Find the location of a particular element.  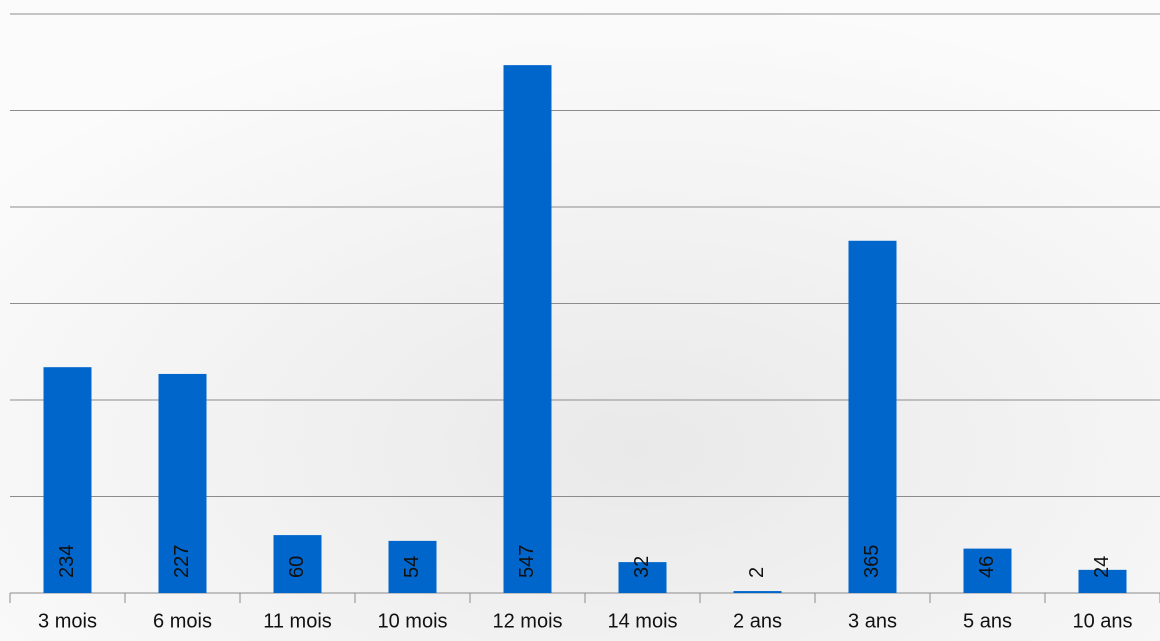

x-tick-label: 5 ans is located at coordinates (987, 621).